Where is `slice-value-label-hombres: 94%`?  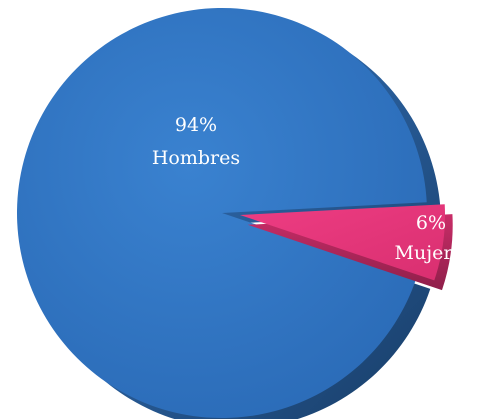 slice-value-label-hombres: 94% is located at coordinates (196, 125).